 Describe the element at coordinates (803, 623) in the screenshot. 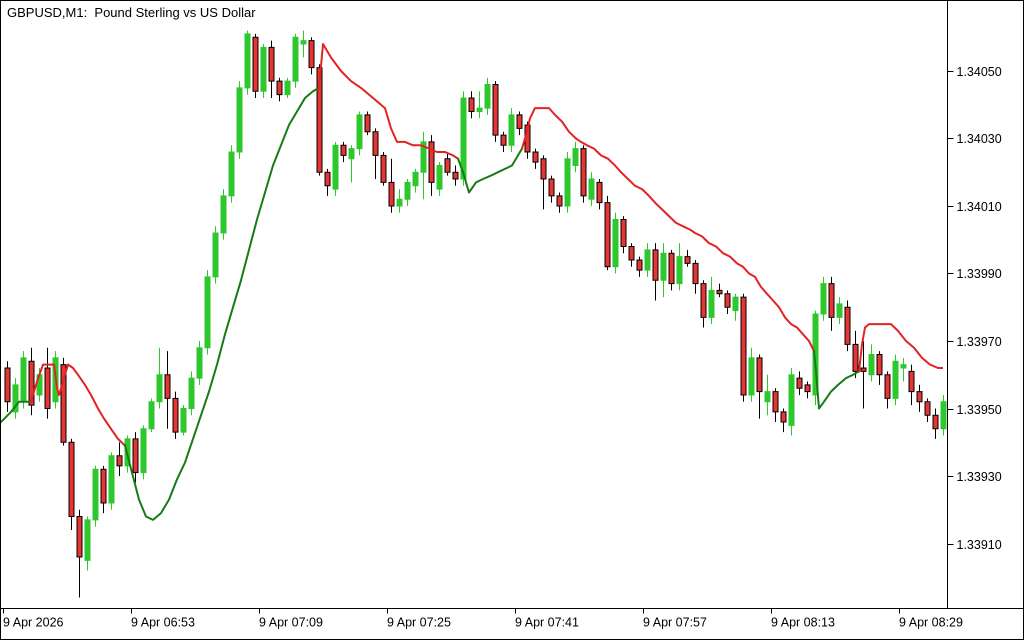

I see `x-axis-label: 9 Apr 08:13` at that location.